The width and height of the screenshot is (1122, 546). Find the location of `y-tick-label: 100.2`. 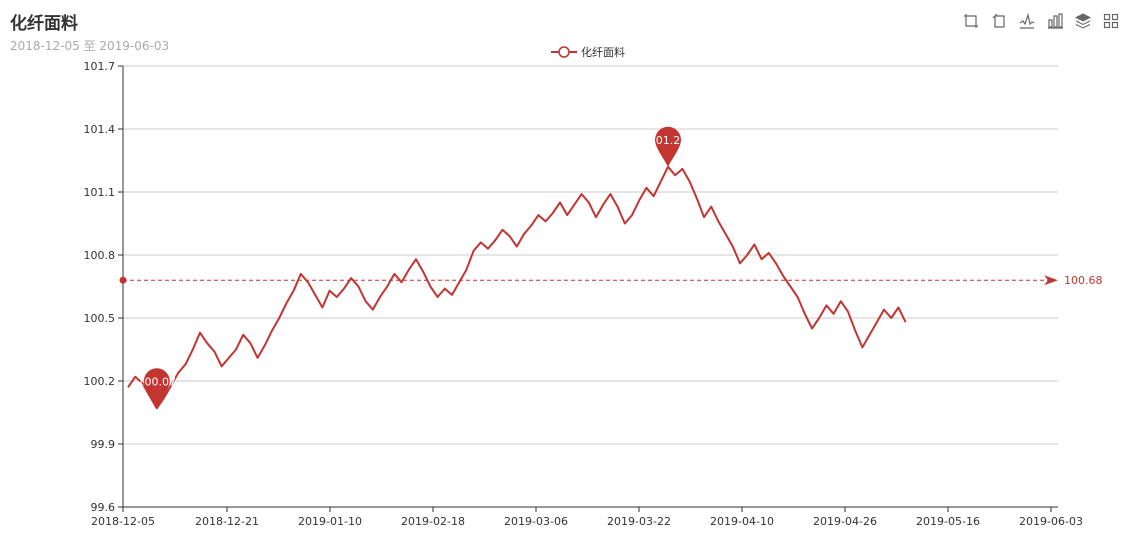

y-tick-label: 100.2 is located at coordinates (100, 381).